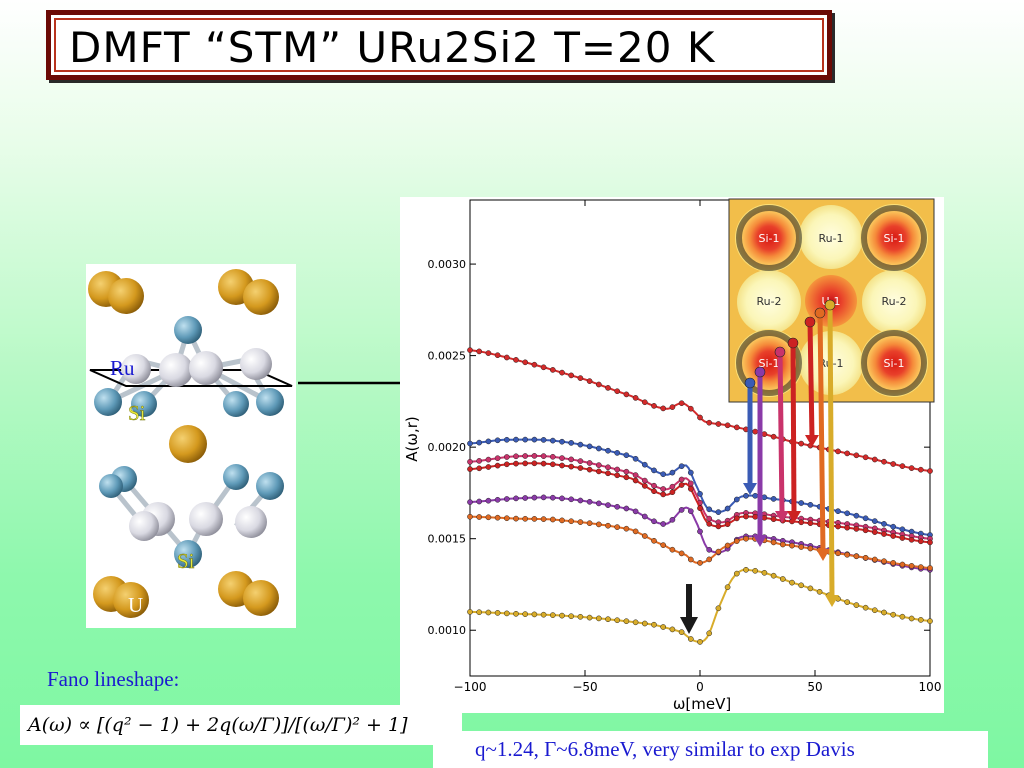  I want to click on fano-label: Fano lineshape:, so click(113, 679).